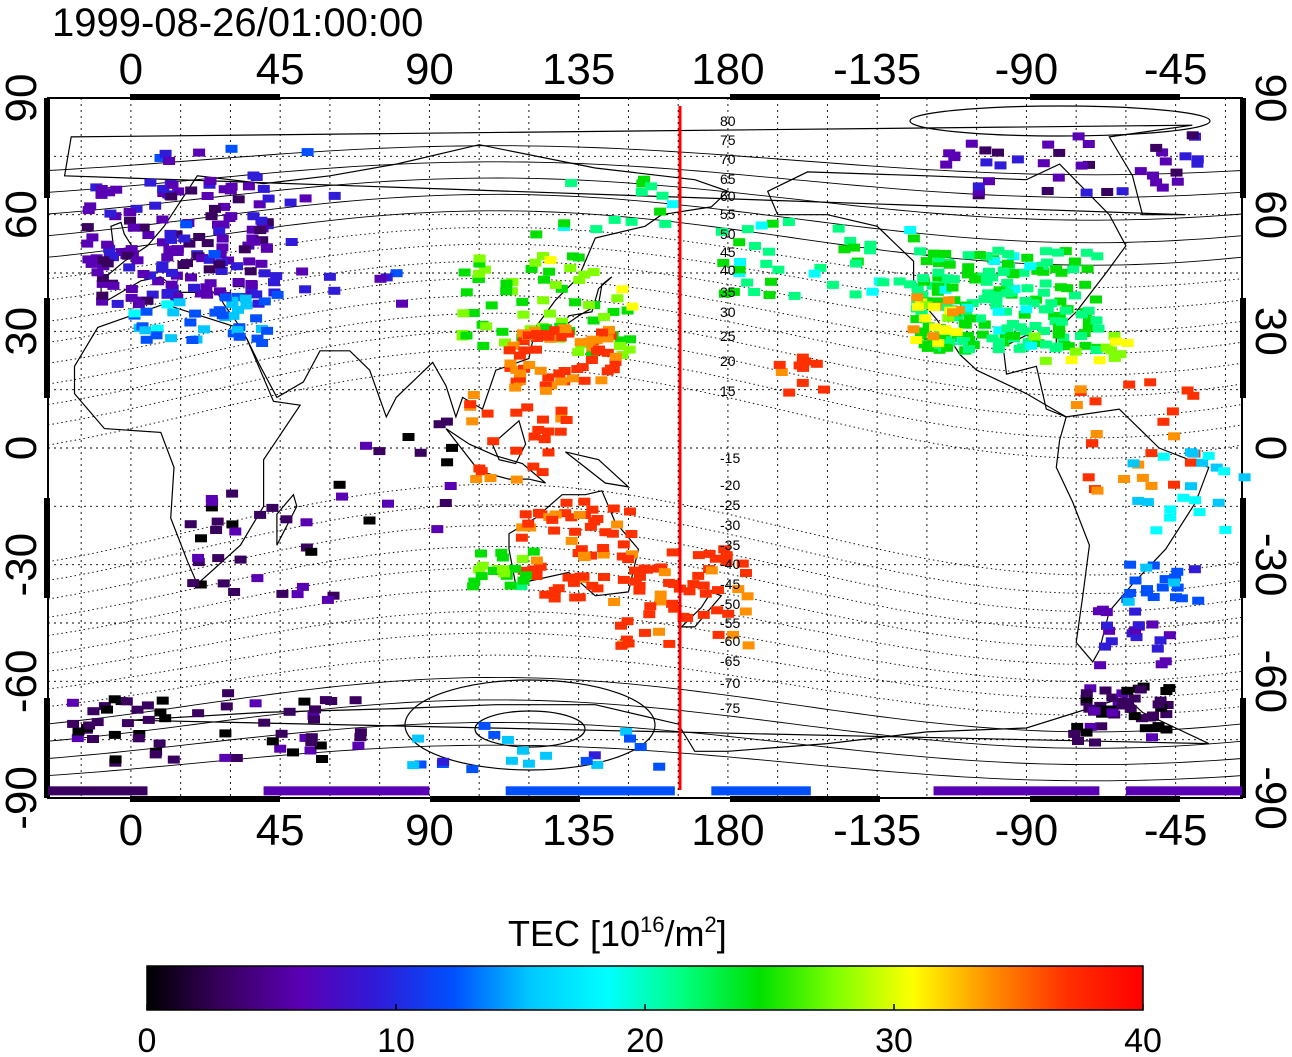 The image size is (1292, 1057). Describe the element at coordinates (728, 214) in the screenshot. I see `contour-label: 55` at that location.